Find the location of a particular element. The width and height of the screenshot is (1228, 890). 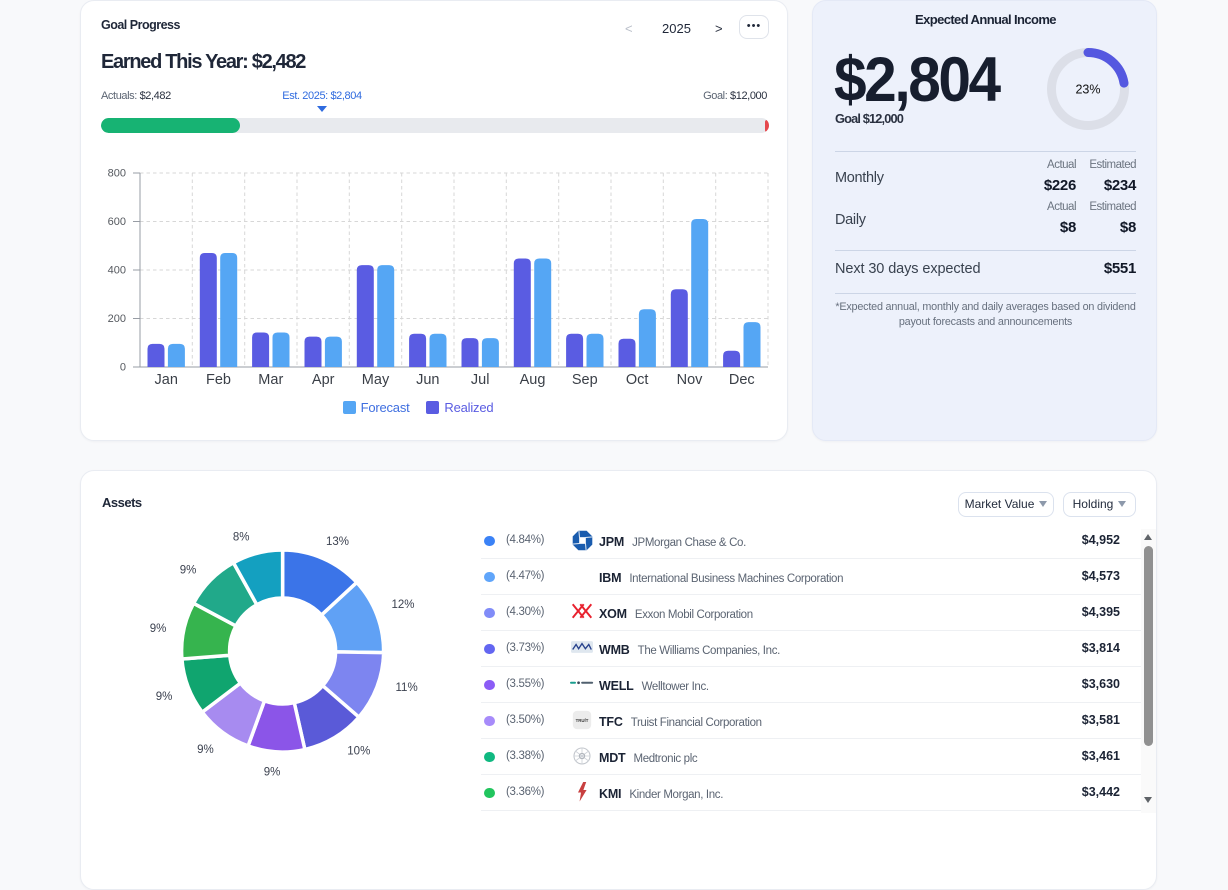

svg-text: 23% is located at coordinates (1087, 90).